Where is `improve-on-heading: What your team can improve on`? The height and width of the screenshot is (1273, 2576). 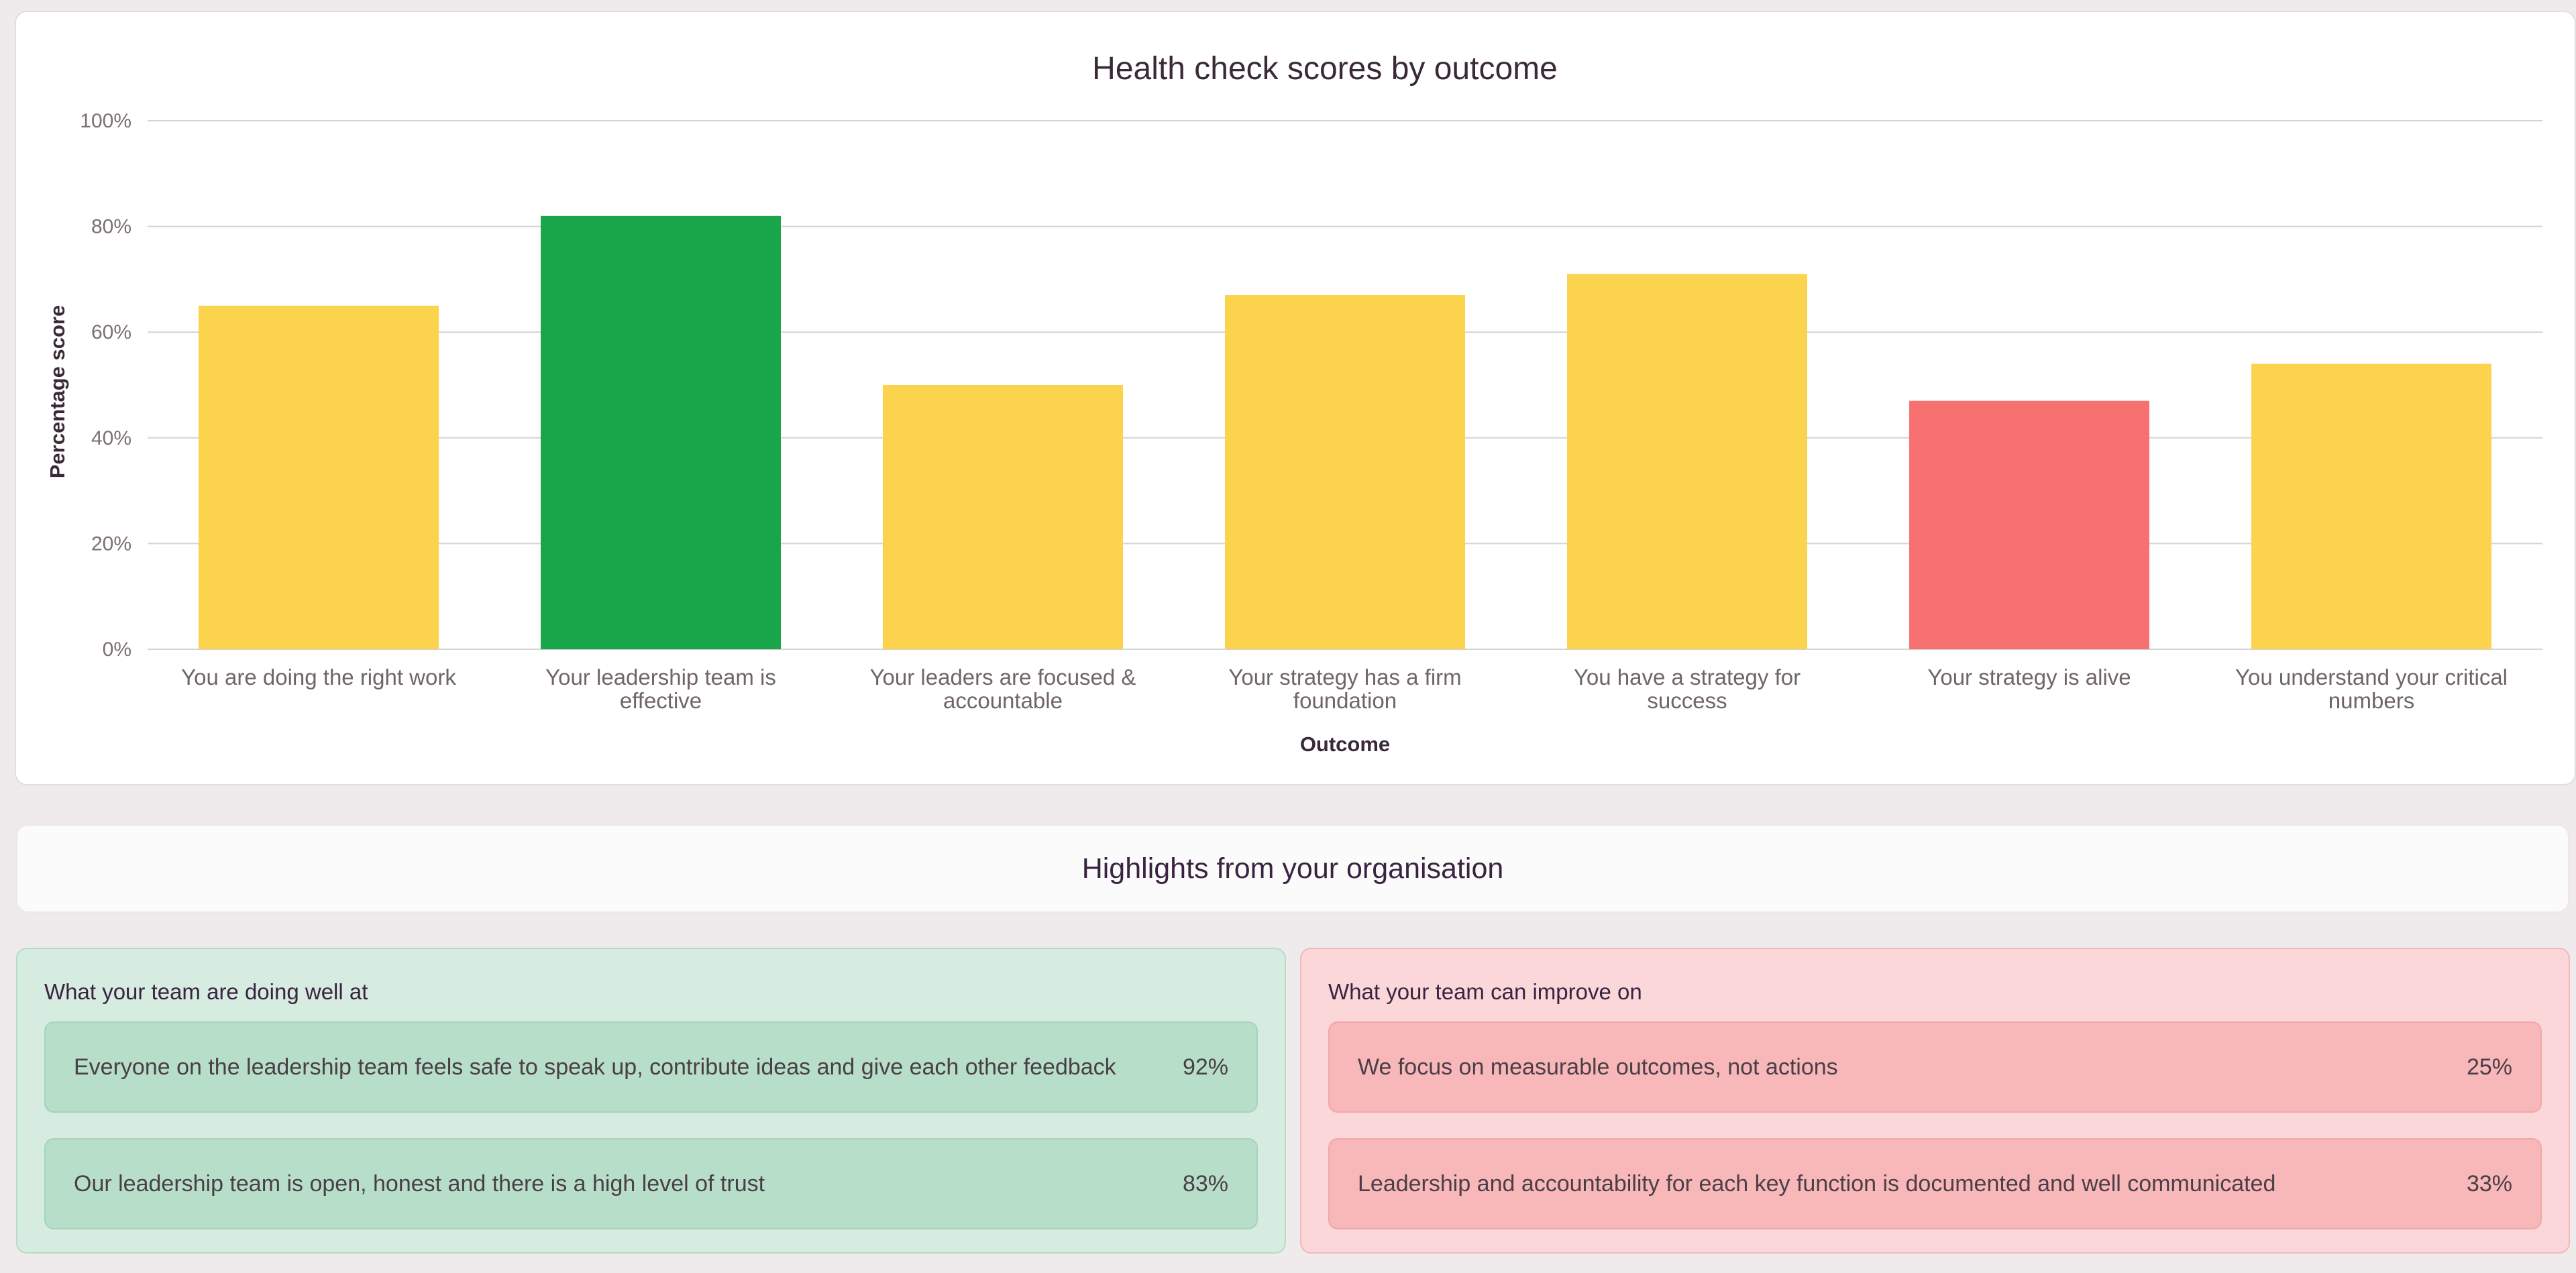
improve-on-heading: What your team can improve on is located at coordinates (1485, 992).